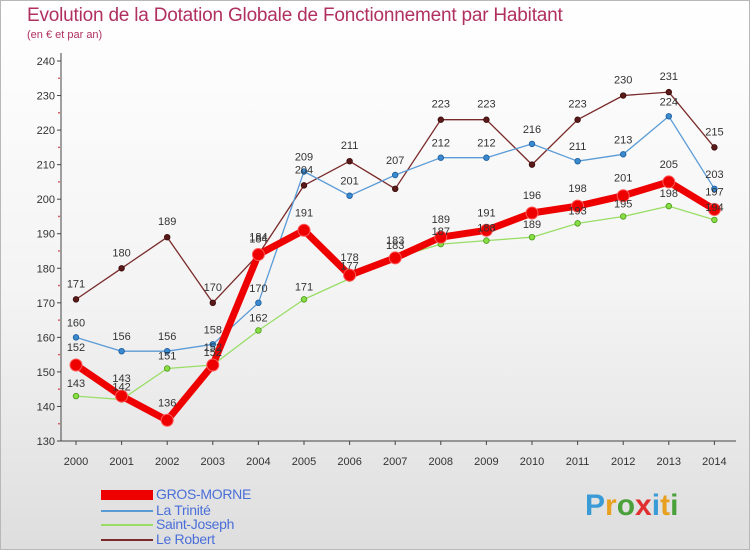 The height and width of the screenshot is (550, 750). What do you see at coordinates (167, 222) in the screenshot?
I see `data-label-le-robert: 189` at bounding box center [167, 222].